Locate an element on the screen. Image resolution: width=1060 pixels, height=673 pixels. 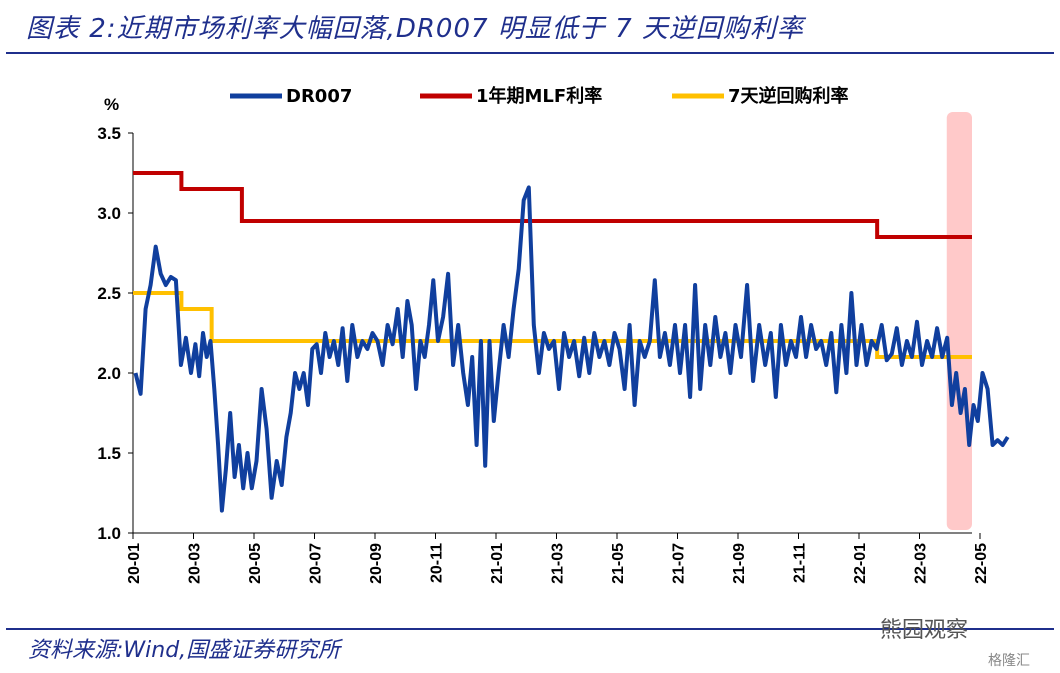
x-tick-label: 20-01 is located at coordinates (134, 563).